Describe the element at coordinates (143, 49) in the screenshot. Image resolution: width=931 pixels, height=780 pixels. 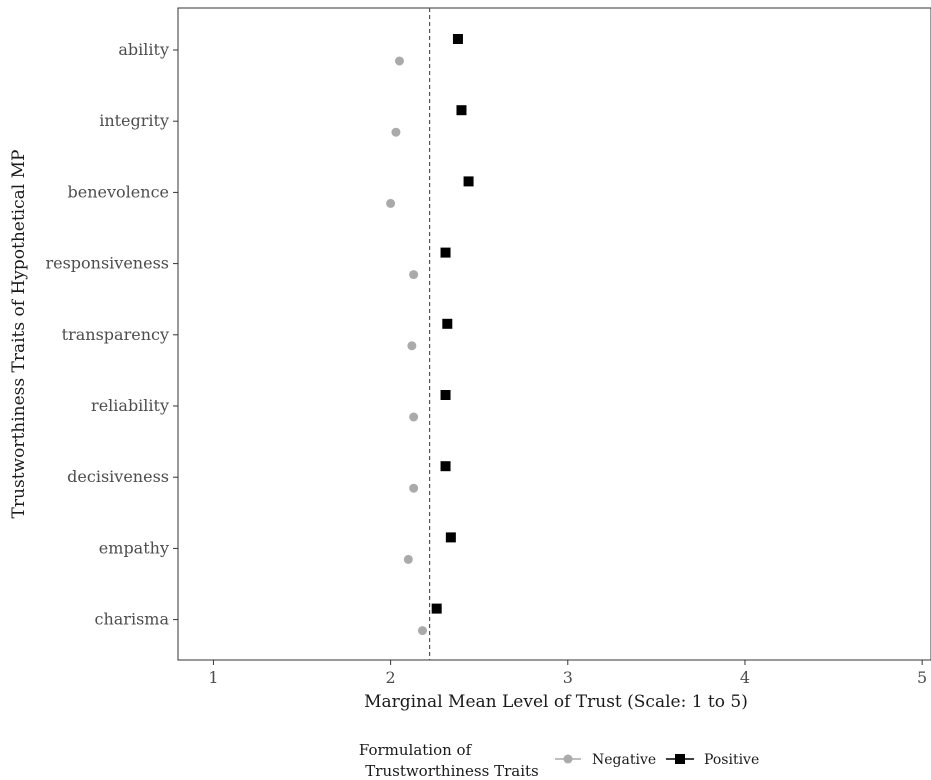
I see `y-tick-label-ability: ability` at that location.